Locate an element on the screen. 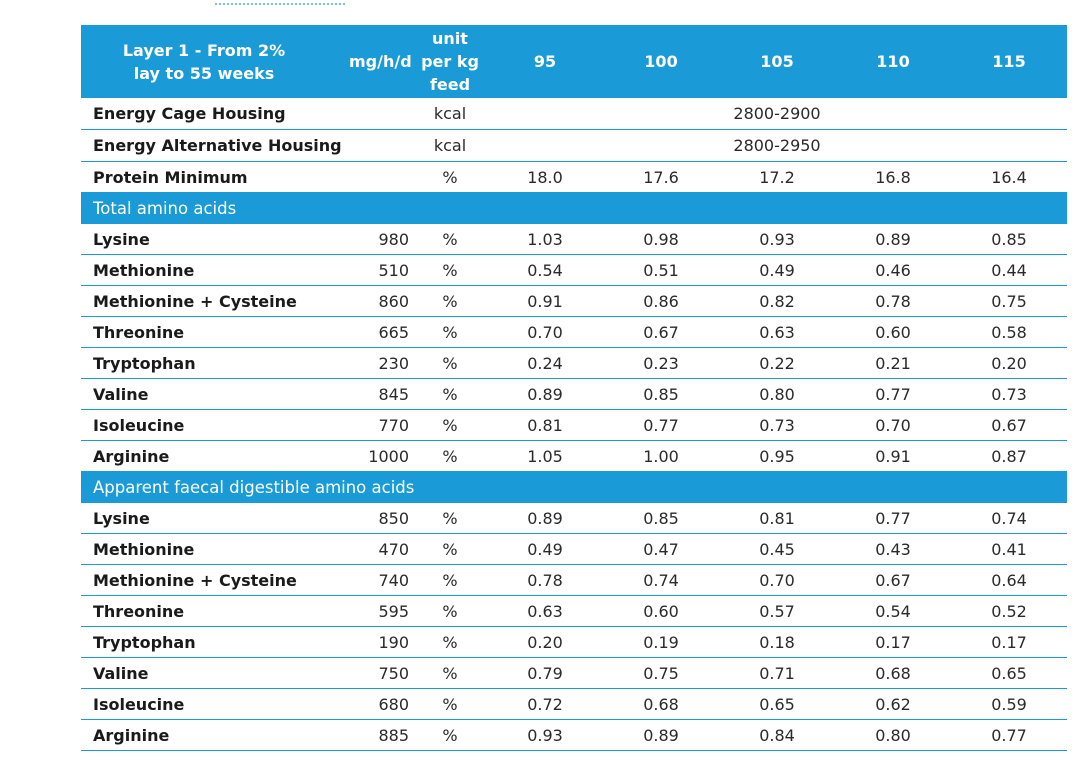  mg-cell: 860 is located at coordinates (381, 301).